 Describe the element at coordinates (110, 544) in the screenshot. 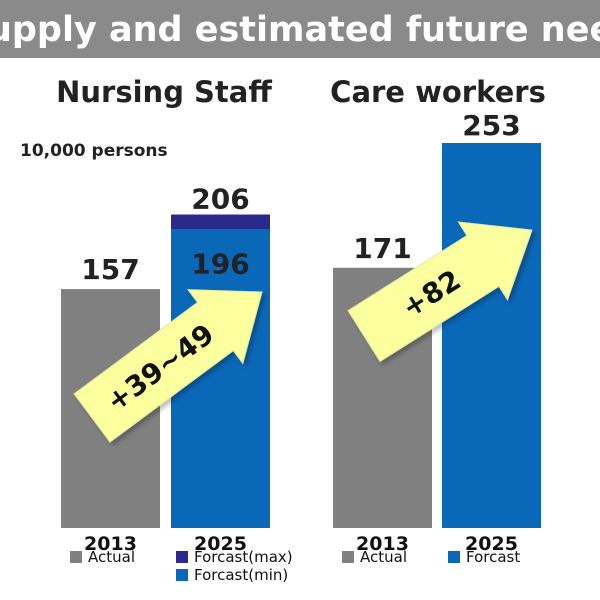

I see `year-label-2013-p0: 2013` at that location.